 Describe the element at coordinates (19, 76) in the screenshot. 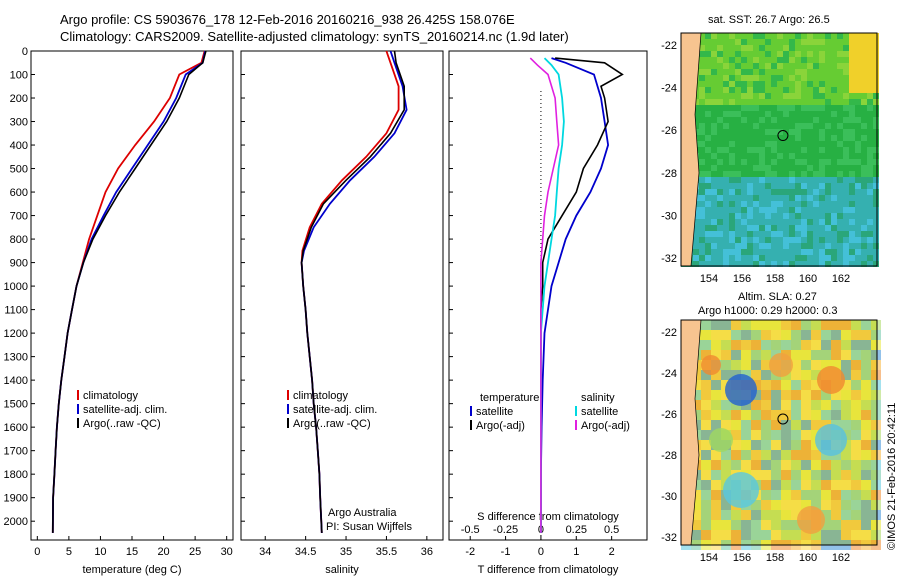

I see `temperature-ytick-label: 100` at that location.